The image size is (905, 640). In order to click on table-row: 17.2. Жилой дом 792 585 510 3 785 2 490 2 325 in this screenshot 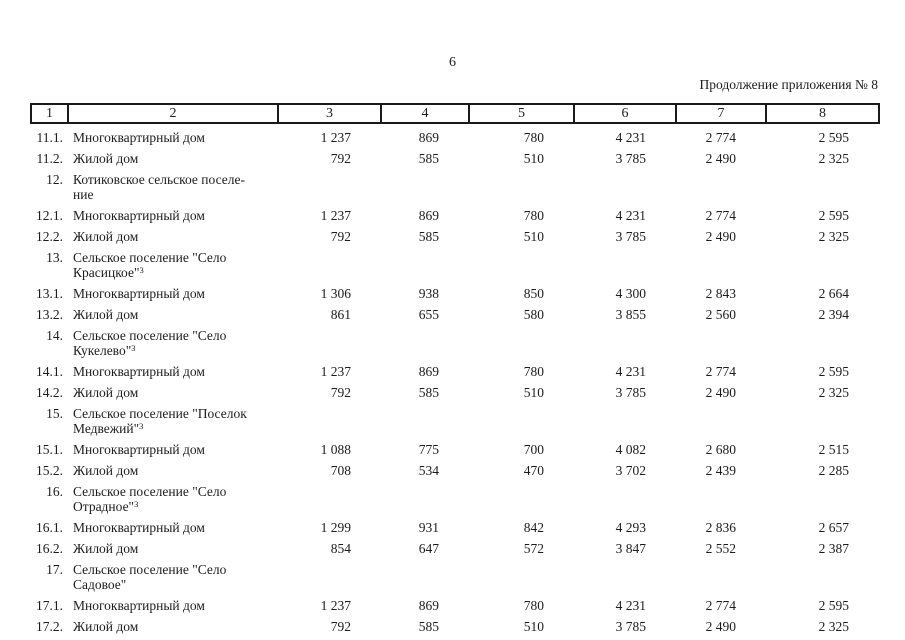, I will do `click(455, 623)`.